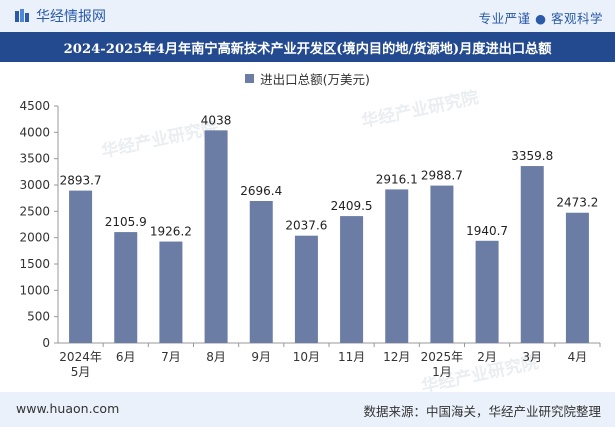 Image resolution: width=615 pixels, height=427 pixels. What do you see at coordinates (171, 357) in the screenshot?
I see `x-tick-label: 7月` at bounding box center [171, 357].